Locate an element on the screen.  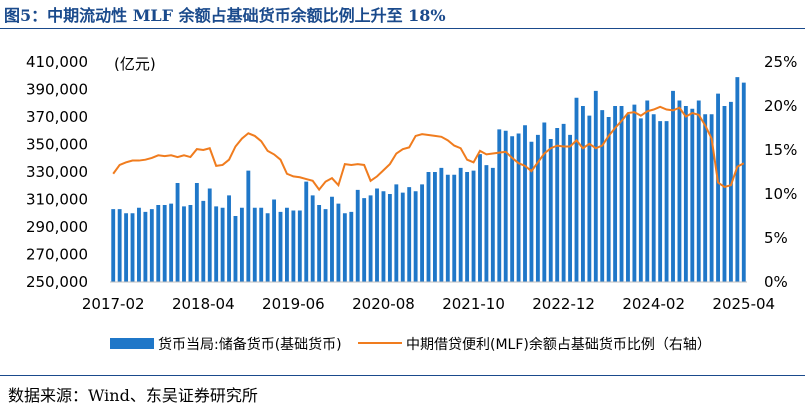
y-left-tick-label: 370,000 is located at coordinates (57, 117).